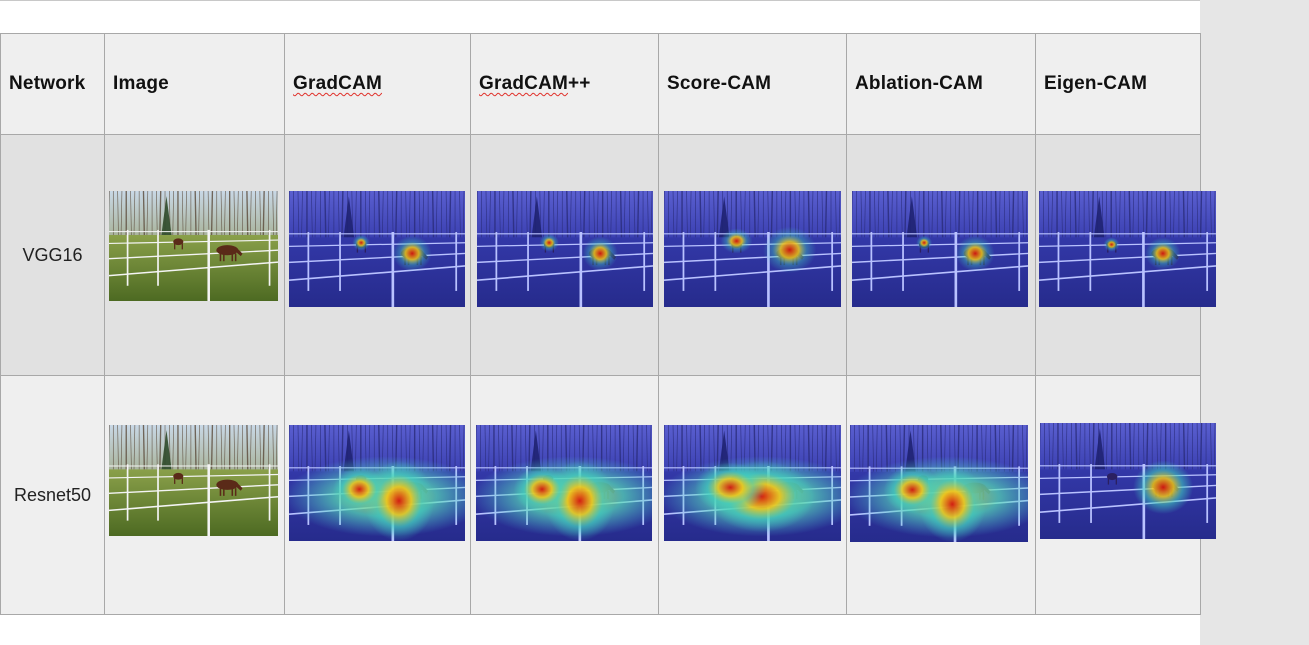 This screenshot has width=1309, height=645. I want to click on header-gradcampp-cell: GradCAM++, so click(564, 84).